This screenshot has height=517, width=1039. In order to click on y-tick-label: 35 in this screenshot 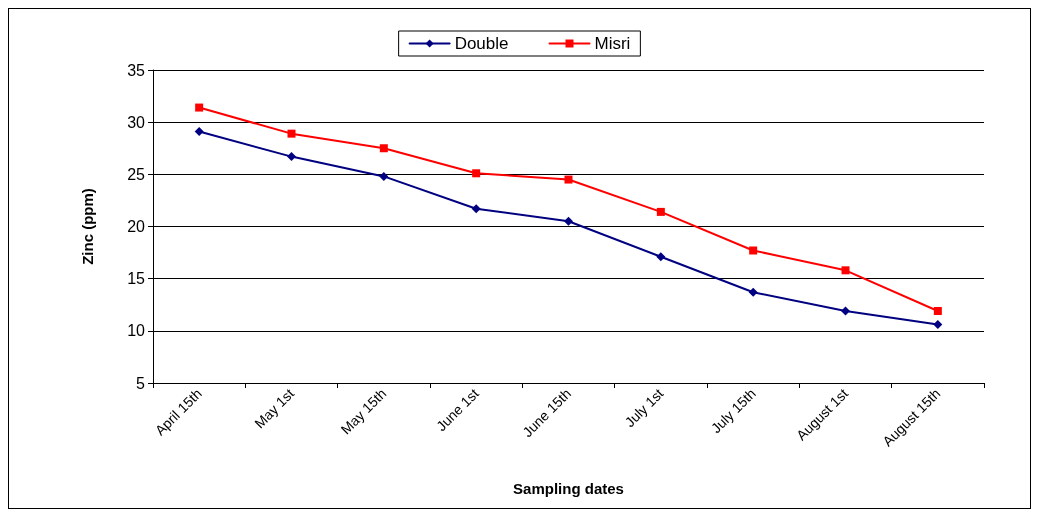, I will do `click(136, 70)`.